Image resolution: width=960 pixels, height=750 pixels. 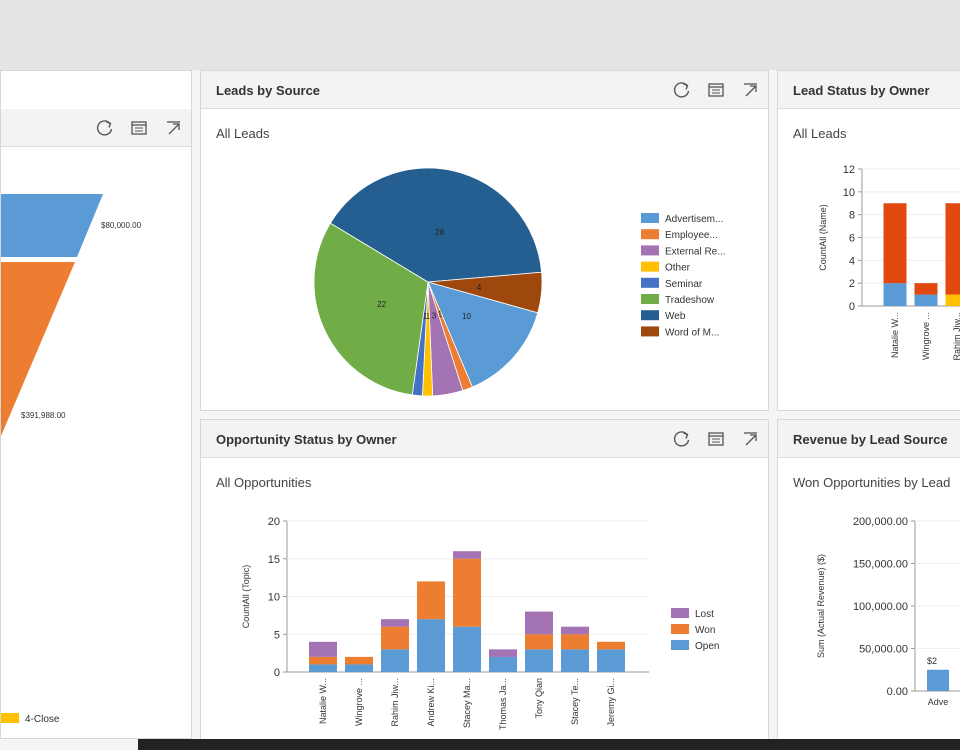 What do you see at coordinates (381, 304) in the screenshot?
I see `pie-data-label-5: 22` at bounding box center [381, 304].